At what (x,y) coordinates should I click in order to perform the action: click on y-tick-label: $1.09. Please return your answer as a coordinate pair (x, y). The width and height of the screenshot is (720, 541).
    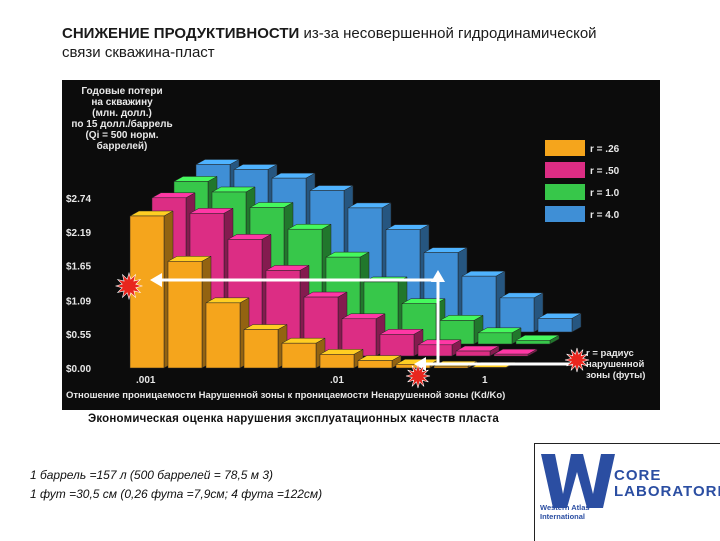
    Looking at the image, I should click on (78, 301).